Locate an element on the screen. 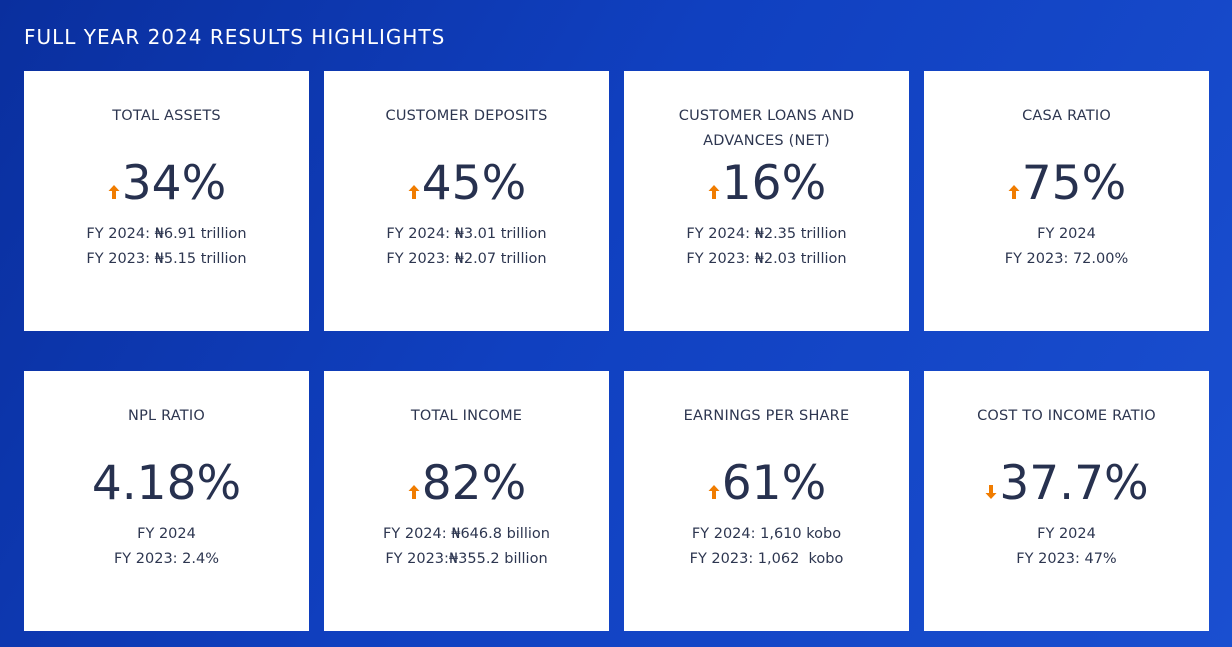 This screenshot has width=1232, height=647. page-title: FULL YEAR 2024 RESULTS HIGHLIGHTS is located at coordinates (235, 37).